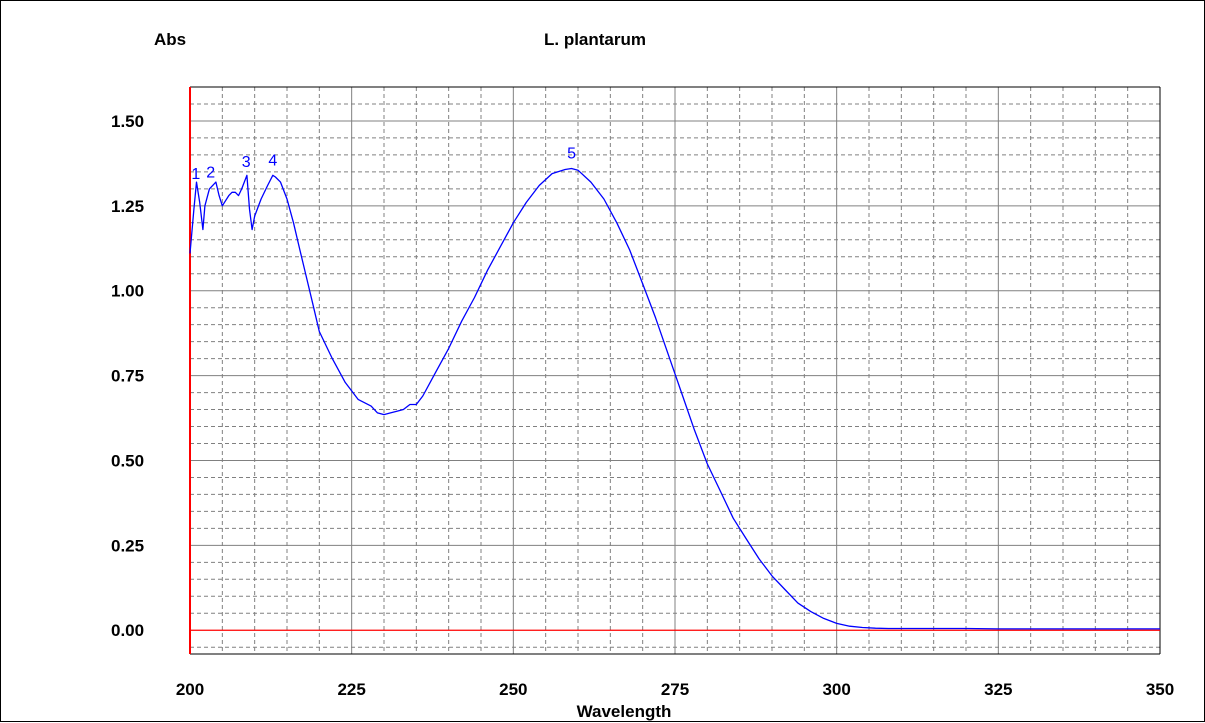 The height and width of the screenshot is (723, 1205). What do you see at coordinates (170, 39) in the screenshot?
I see `y-axis-title: Abs` at bounding box center [170, 39].